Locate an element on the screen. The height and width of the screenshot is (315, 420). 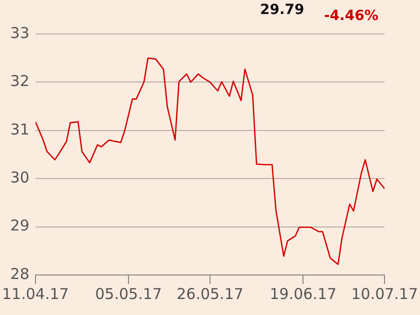
x-tick-label: 19.06.17 is located at coordinates (303, 293).